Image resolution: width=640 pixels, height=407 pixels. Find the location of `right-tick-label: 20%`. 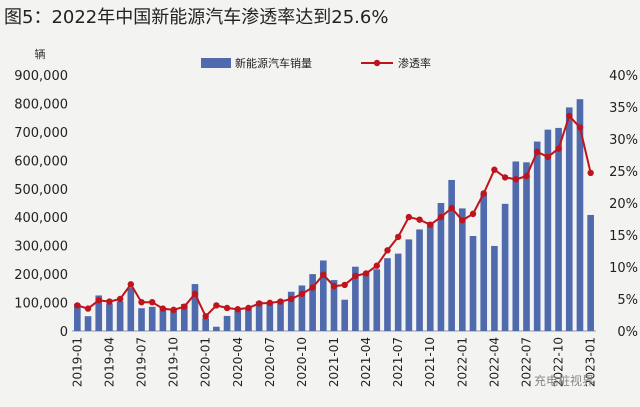

right-tick-label: 20% is located at coordinates (623, 204).